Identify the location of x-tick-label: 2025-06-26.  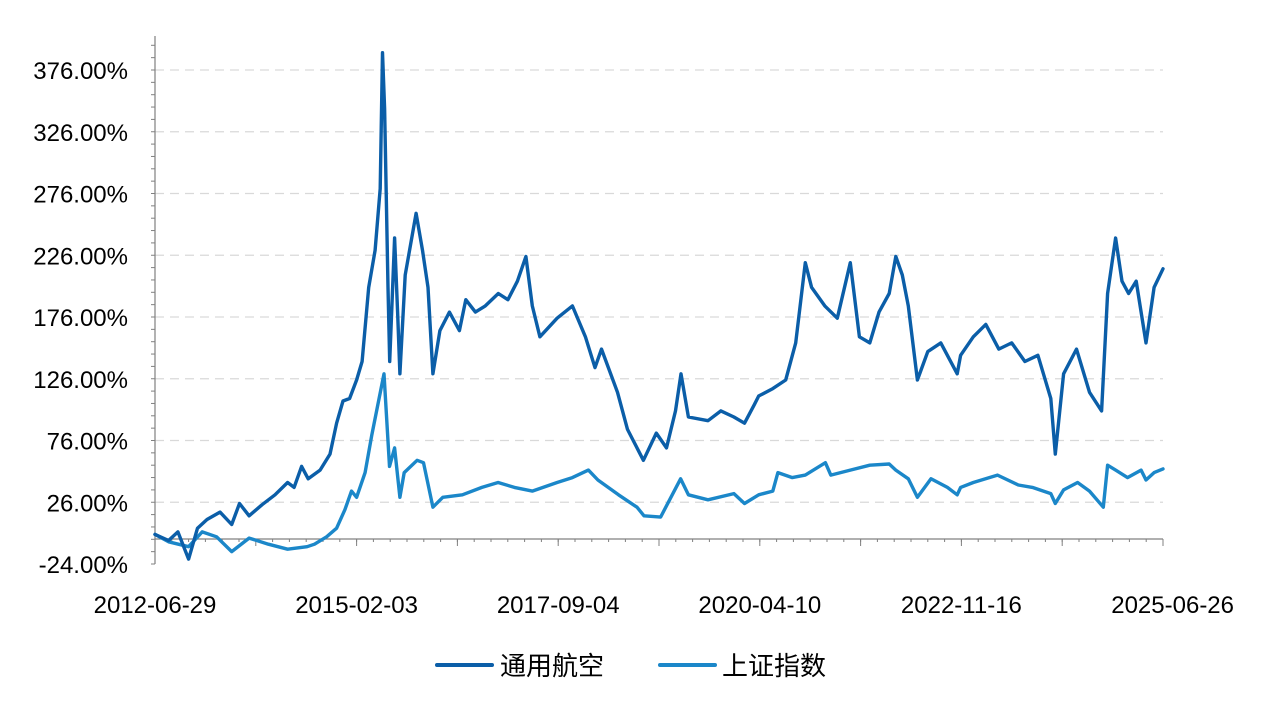
(1172, 605).